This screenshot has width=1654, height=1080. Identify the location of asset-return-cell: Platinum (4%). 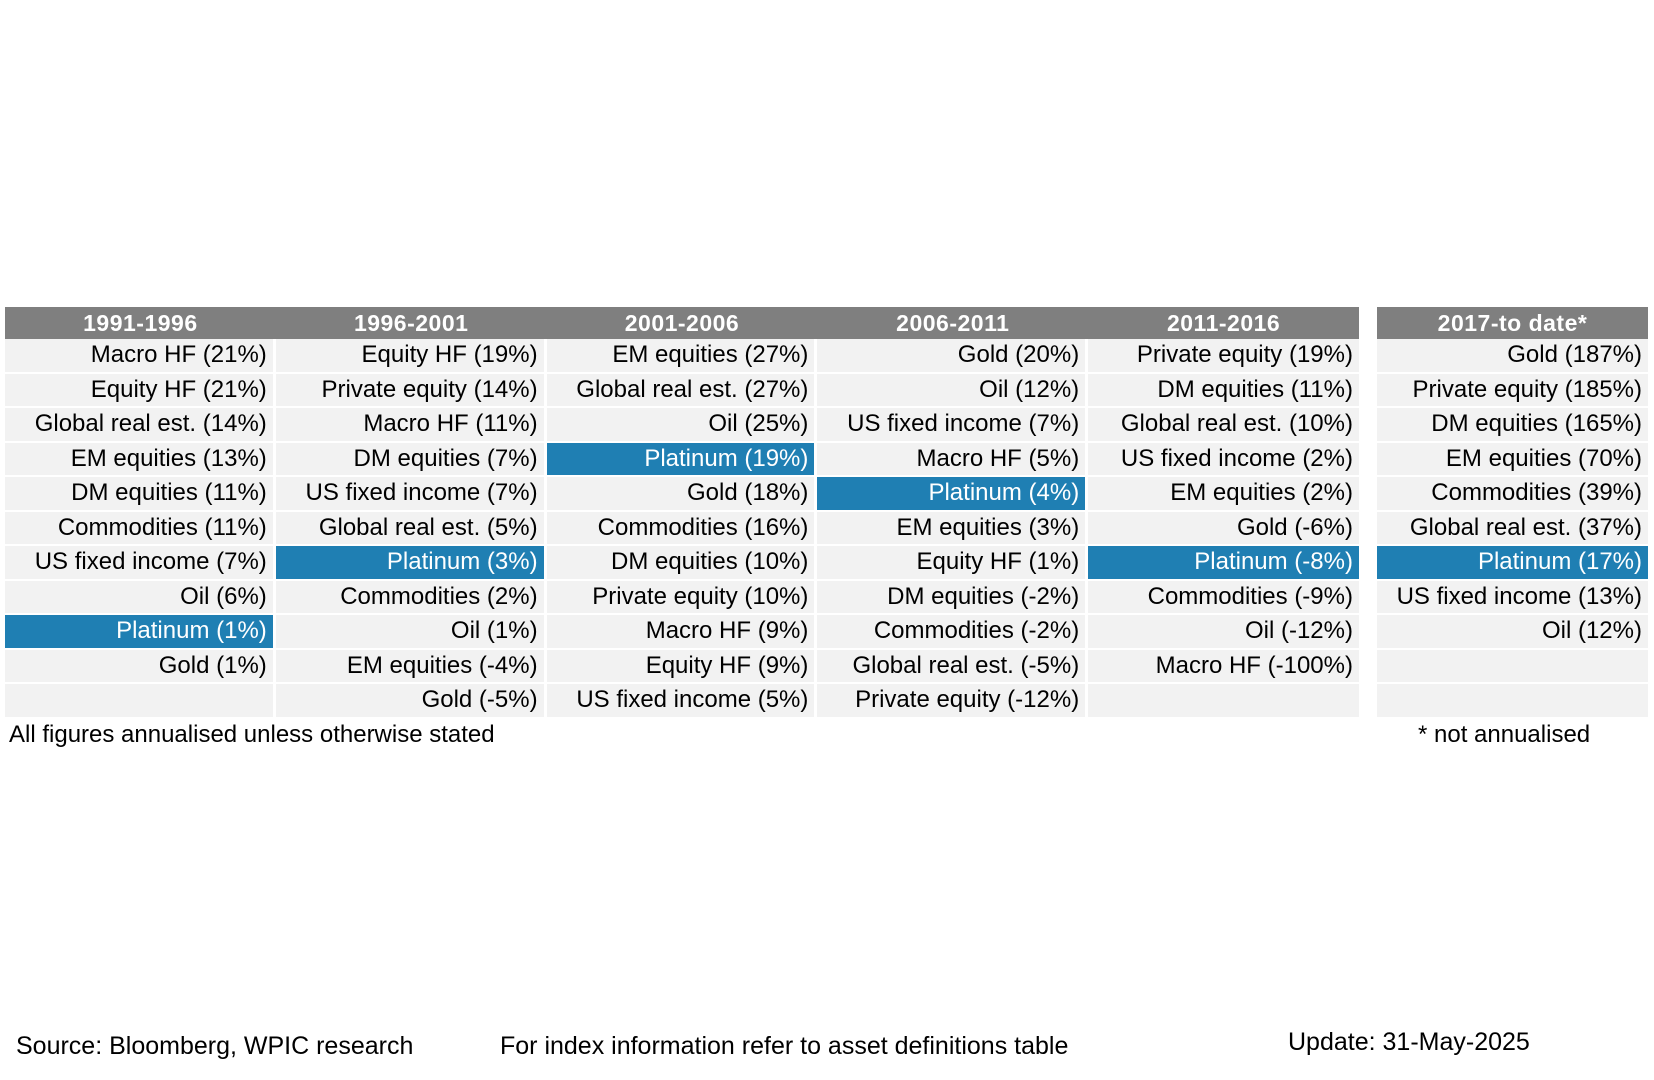
(951, 494).